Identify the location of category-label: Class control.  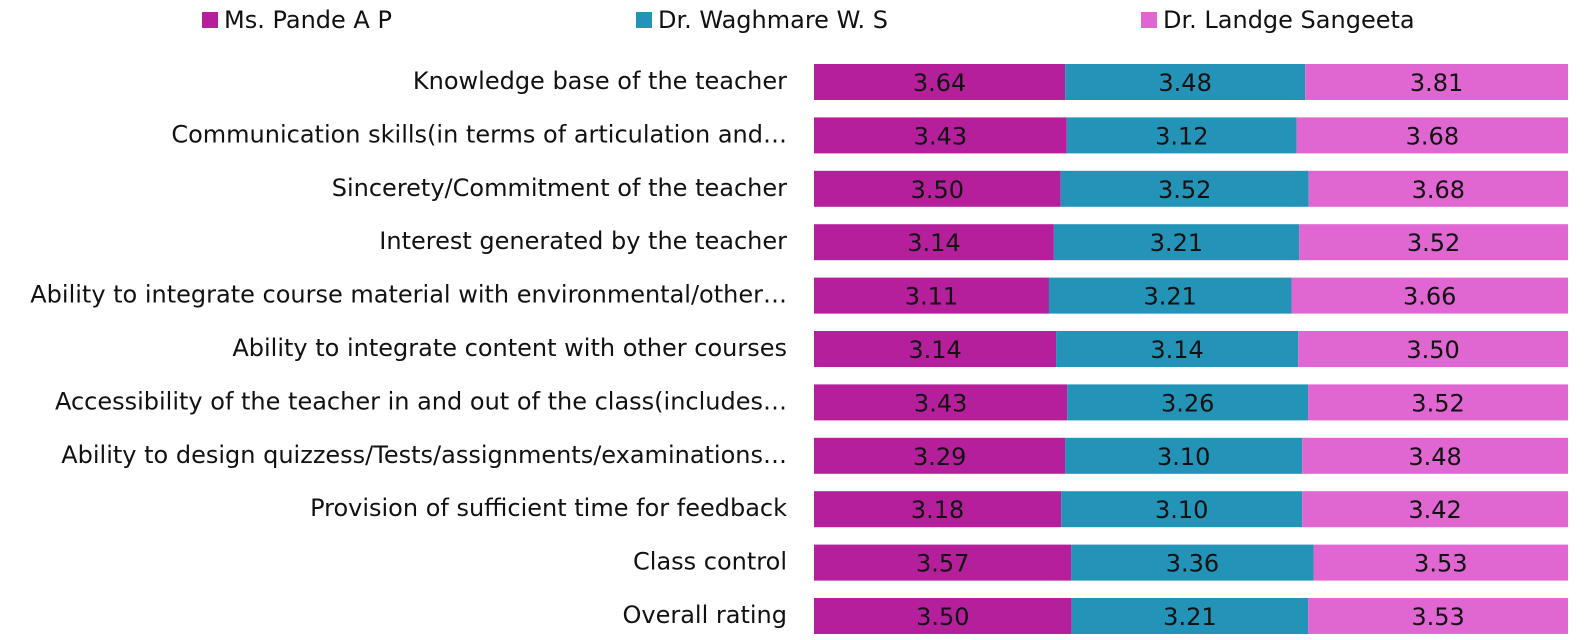
(710, 562).